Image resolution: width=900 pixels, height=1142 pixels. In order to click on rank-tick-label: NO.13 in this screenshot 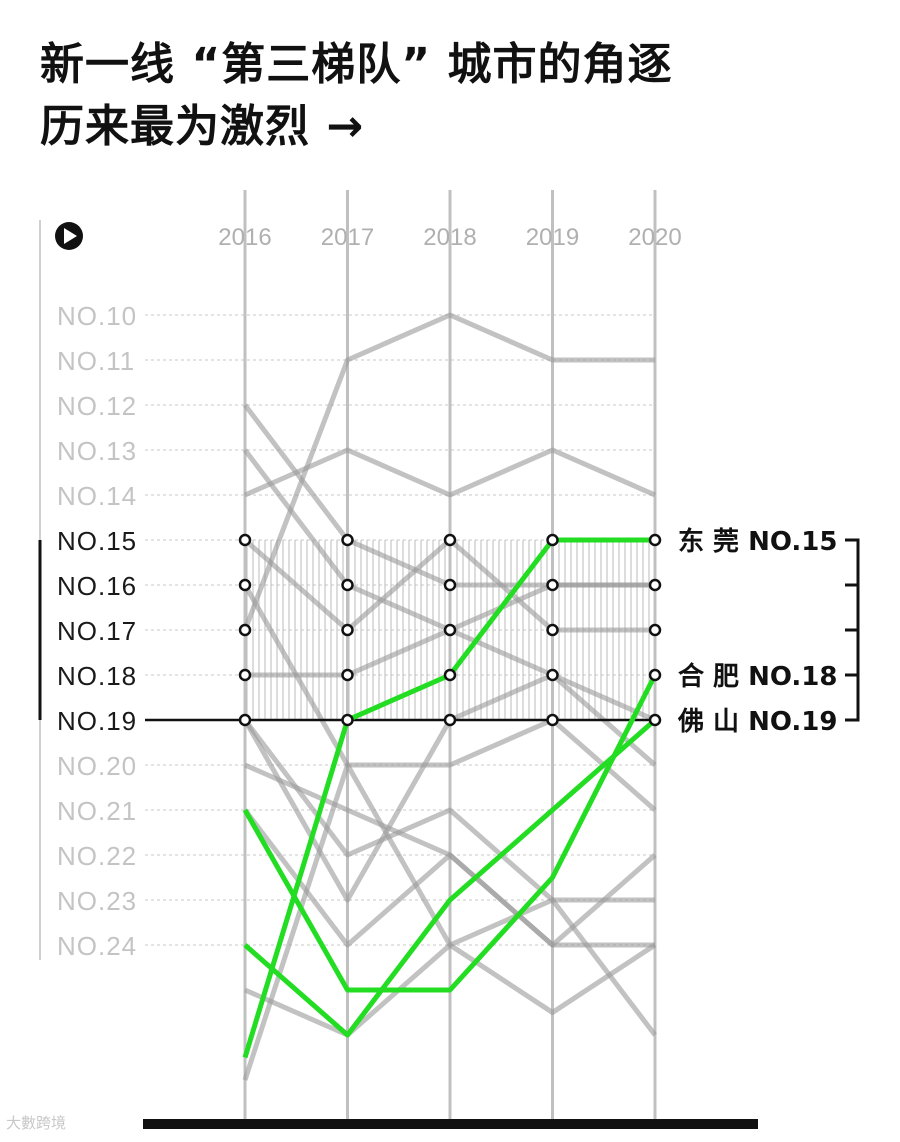, I will do `click(97, 451)`.